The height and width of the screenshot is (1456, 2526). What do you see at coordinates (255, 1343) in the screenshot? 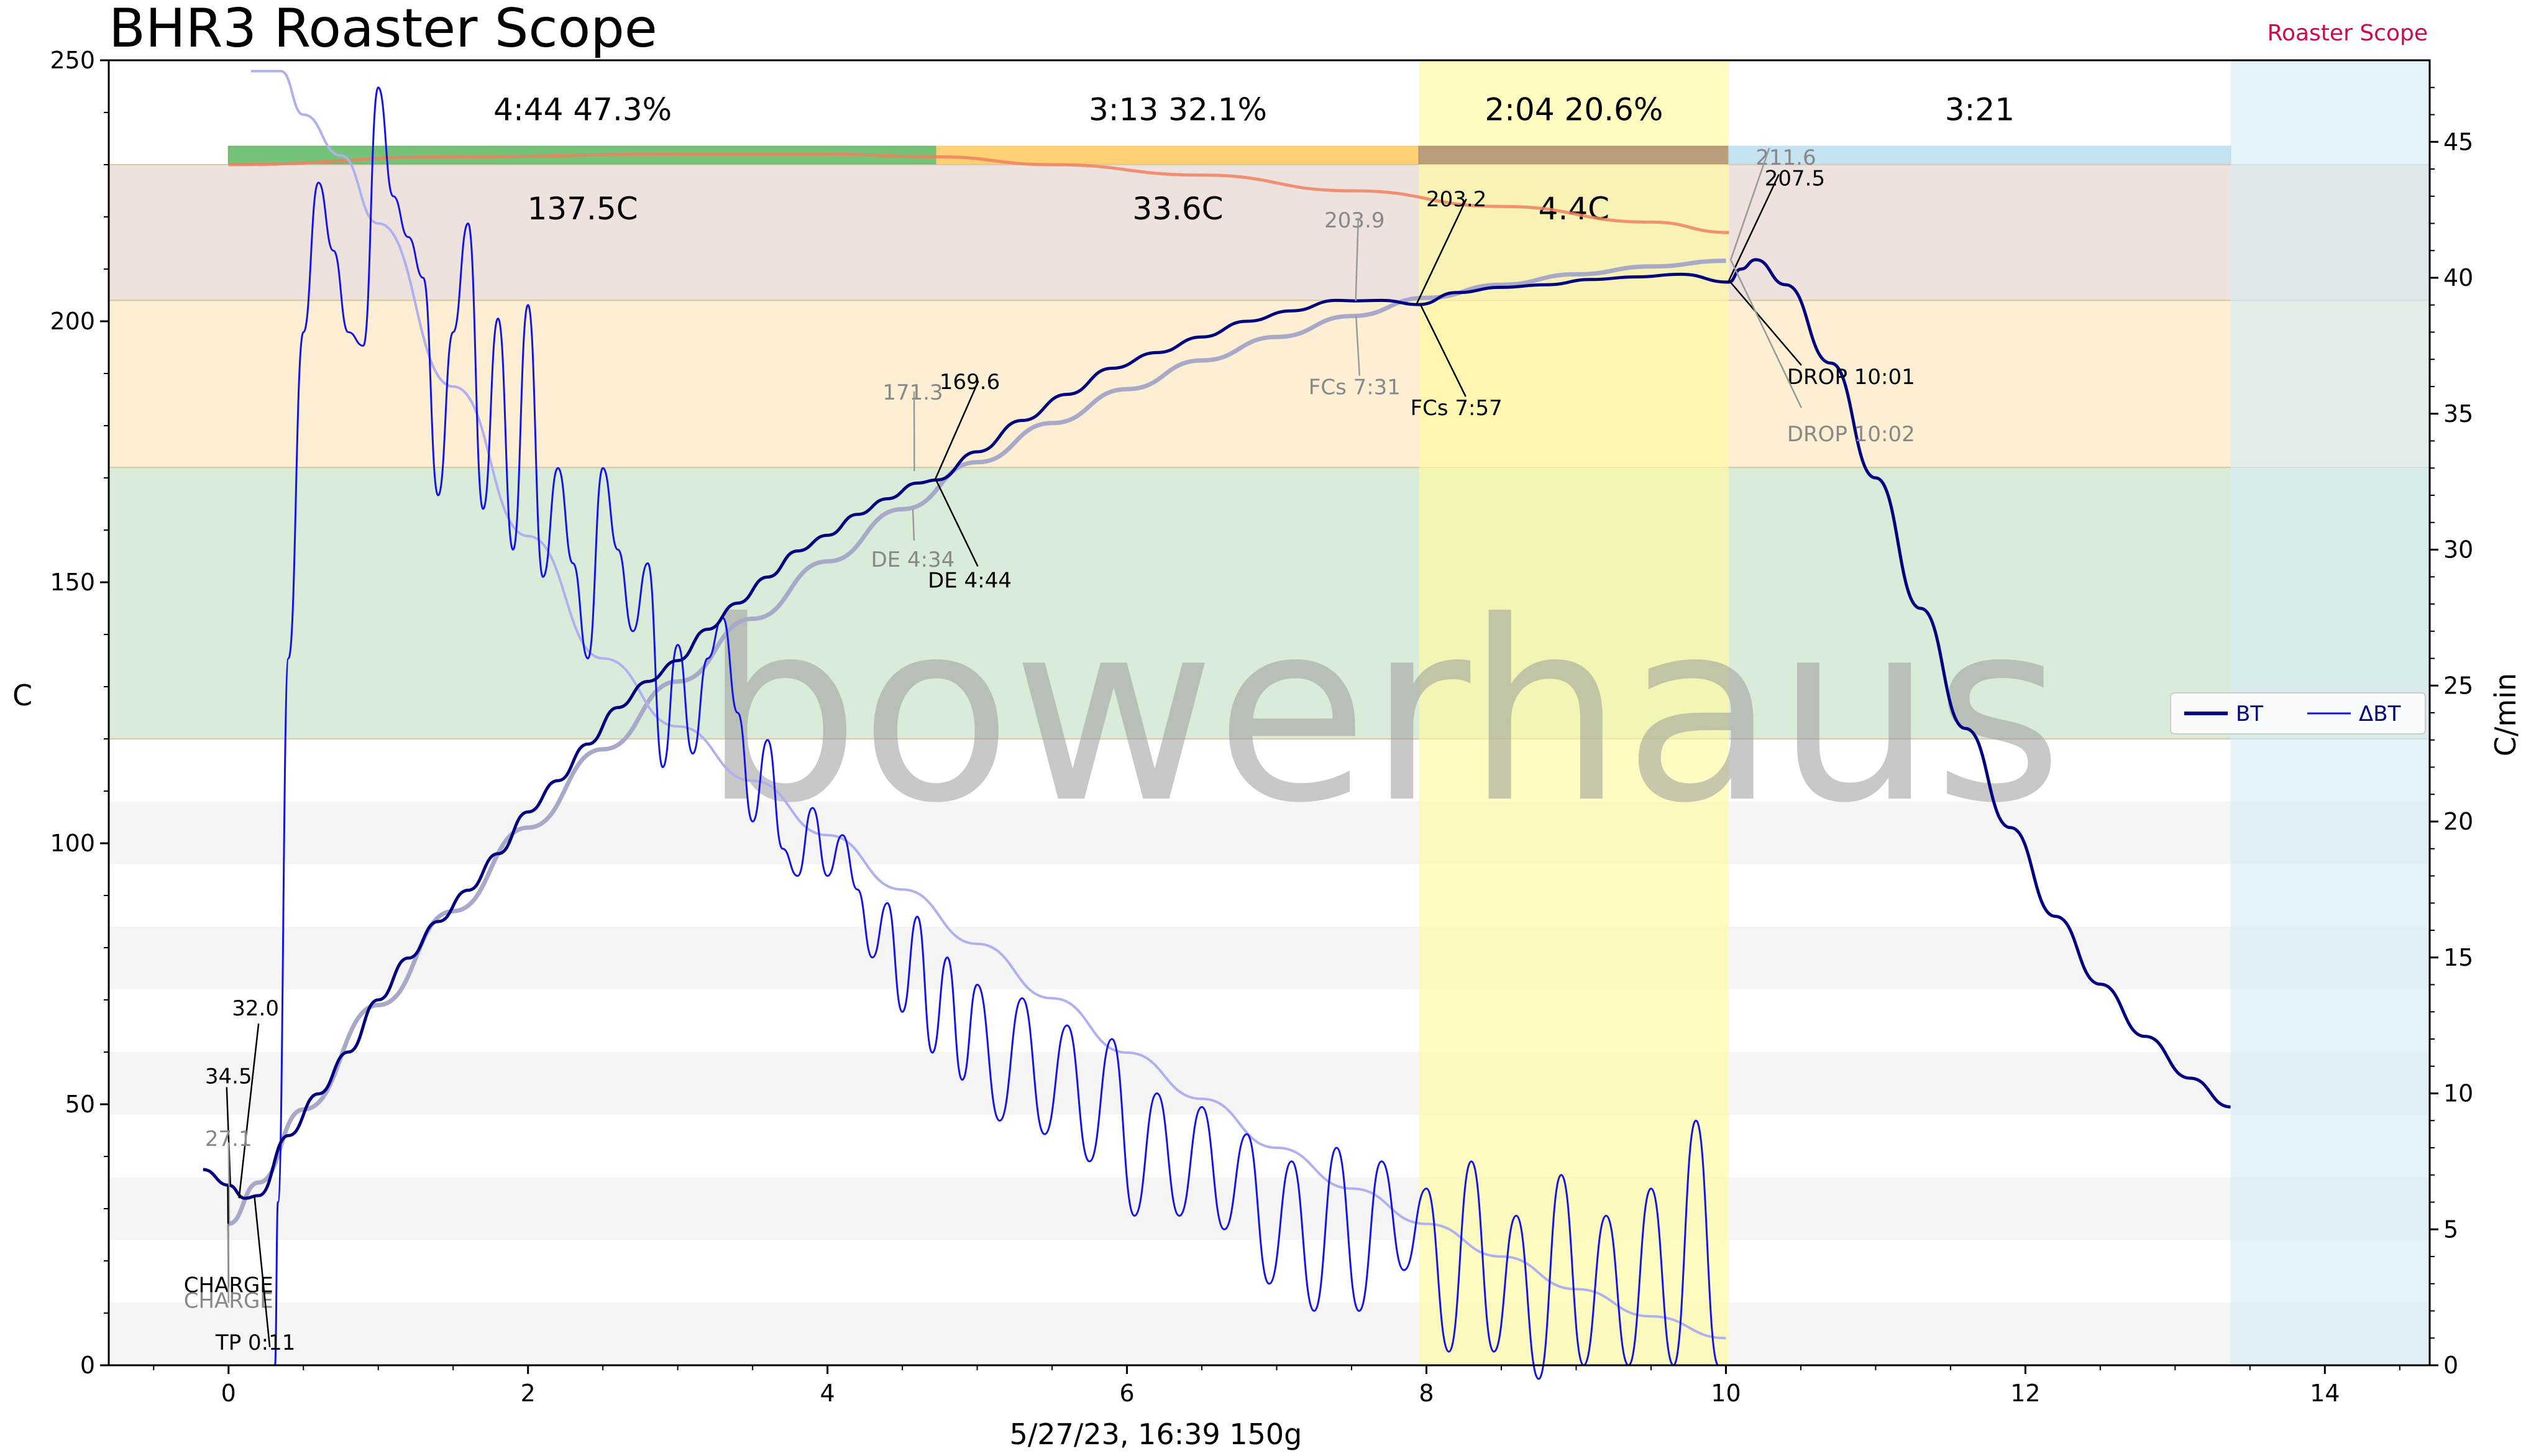
I see `annotation-label: TP 0:11` at bounding box center [255, 1343].